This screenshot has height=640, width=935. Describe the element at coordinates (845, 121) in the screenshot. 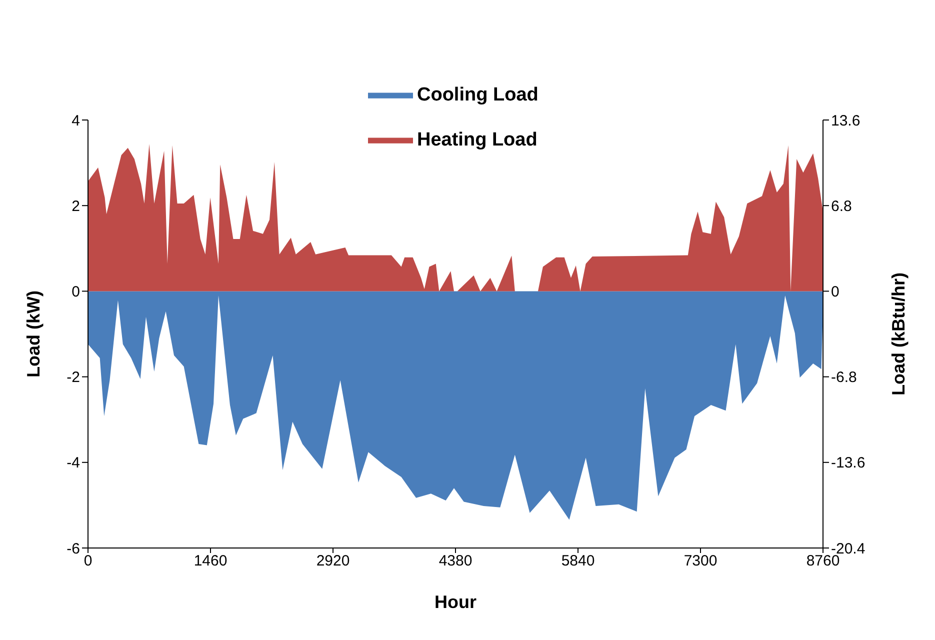

I see `y2-tick-label: 13.6` at that location.